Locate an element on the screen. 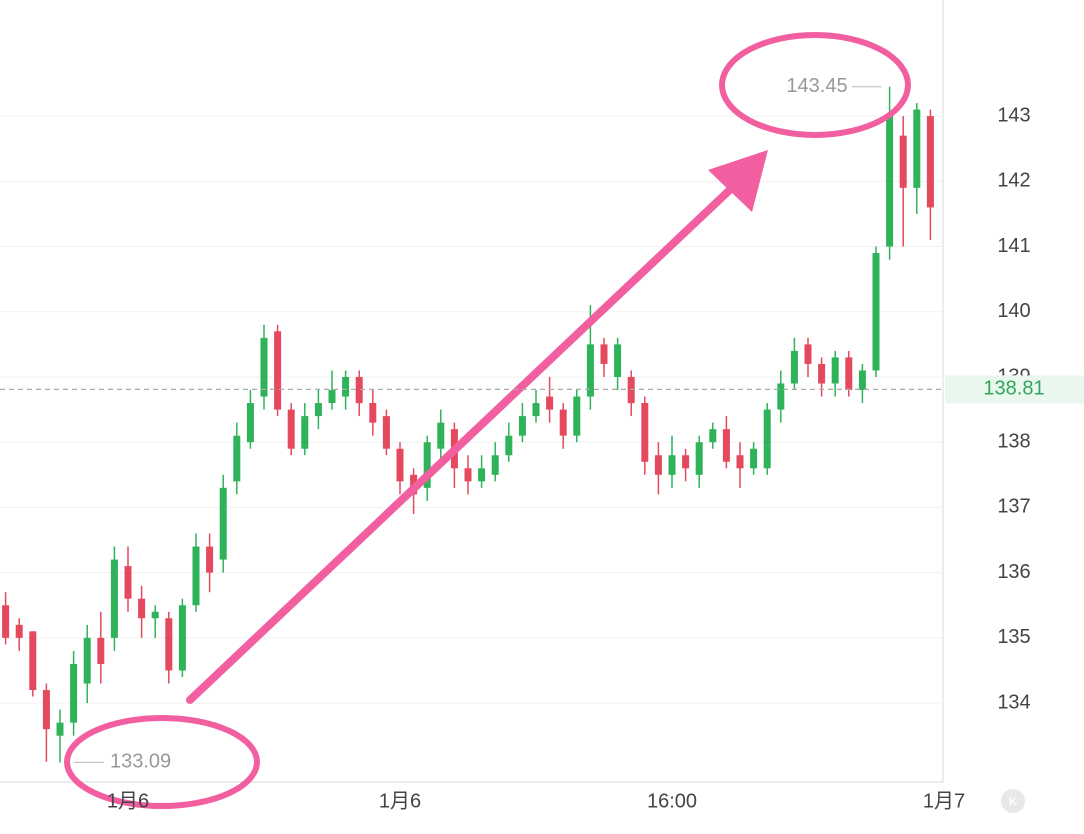 The height and width of the screenshot is (834, 1084). last-price-box is located at coordinates (1014, 389).